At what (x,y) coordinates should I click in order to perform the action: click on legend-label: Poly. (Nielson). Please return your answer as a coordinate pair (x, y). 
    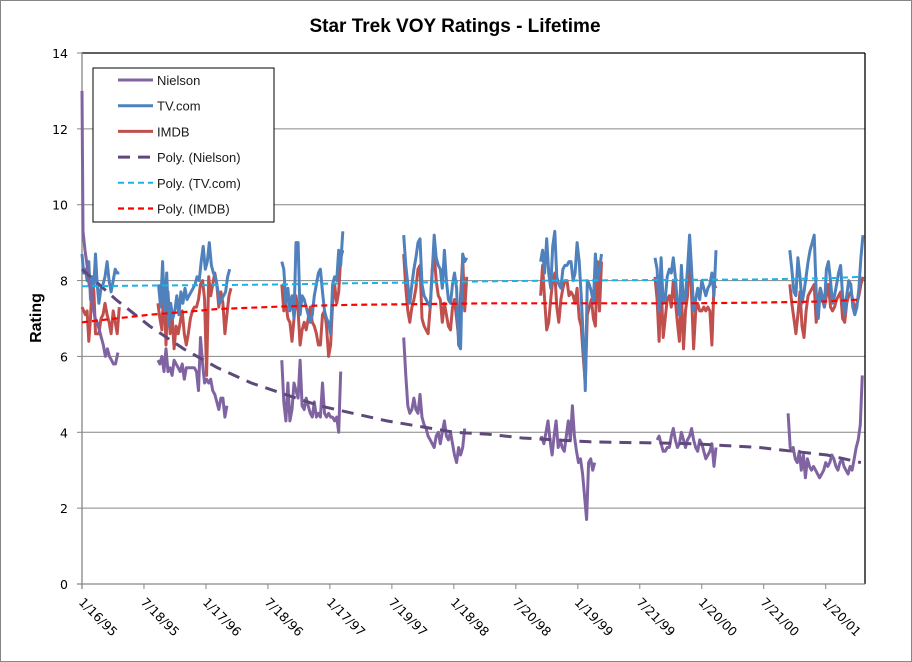
    Looking at the image, I should click on (199, 157).